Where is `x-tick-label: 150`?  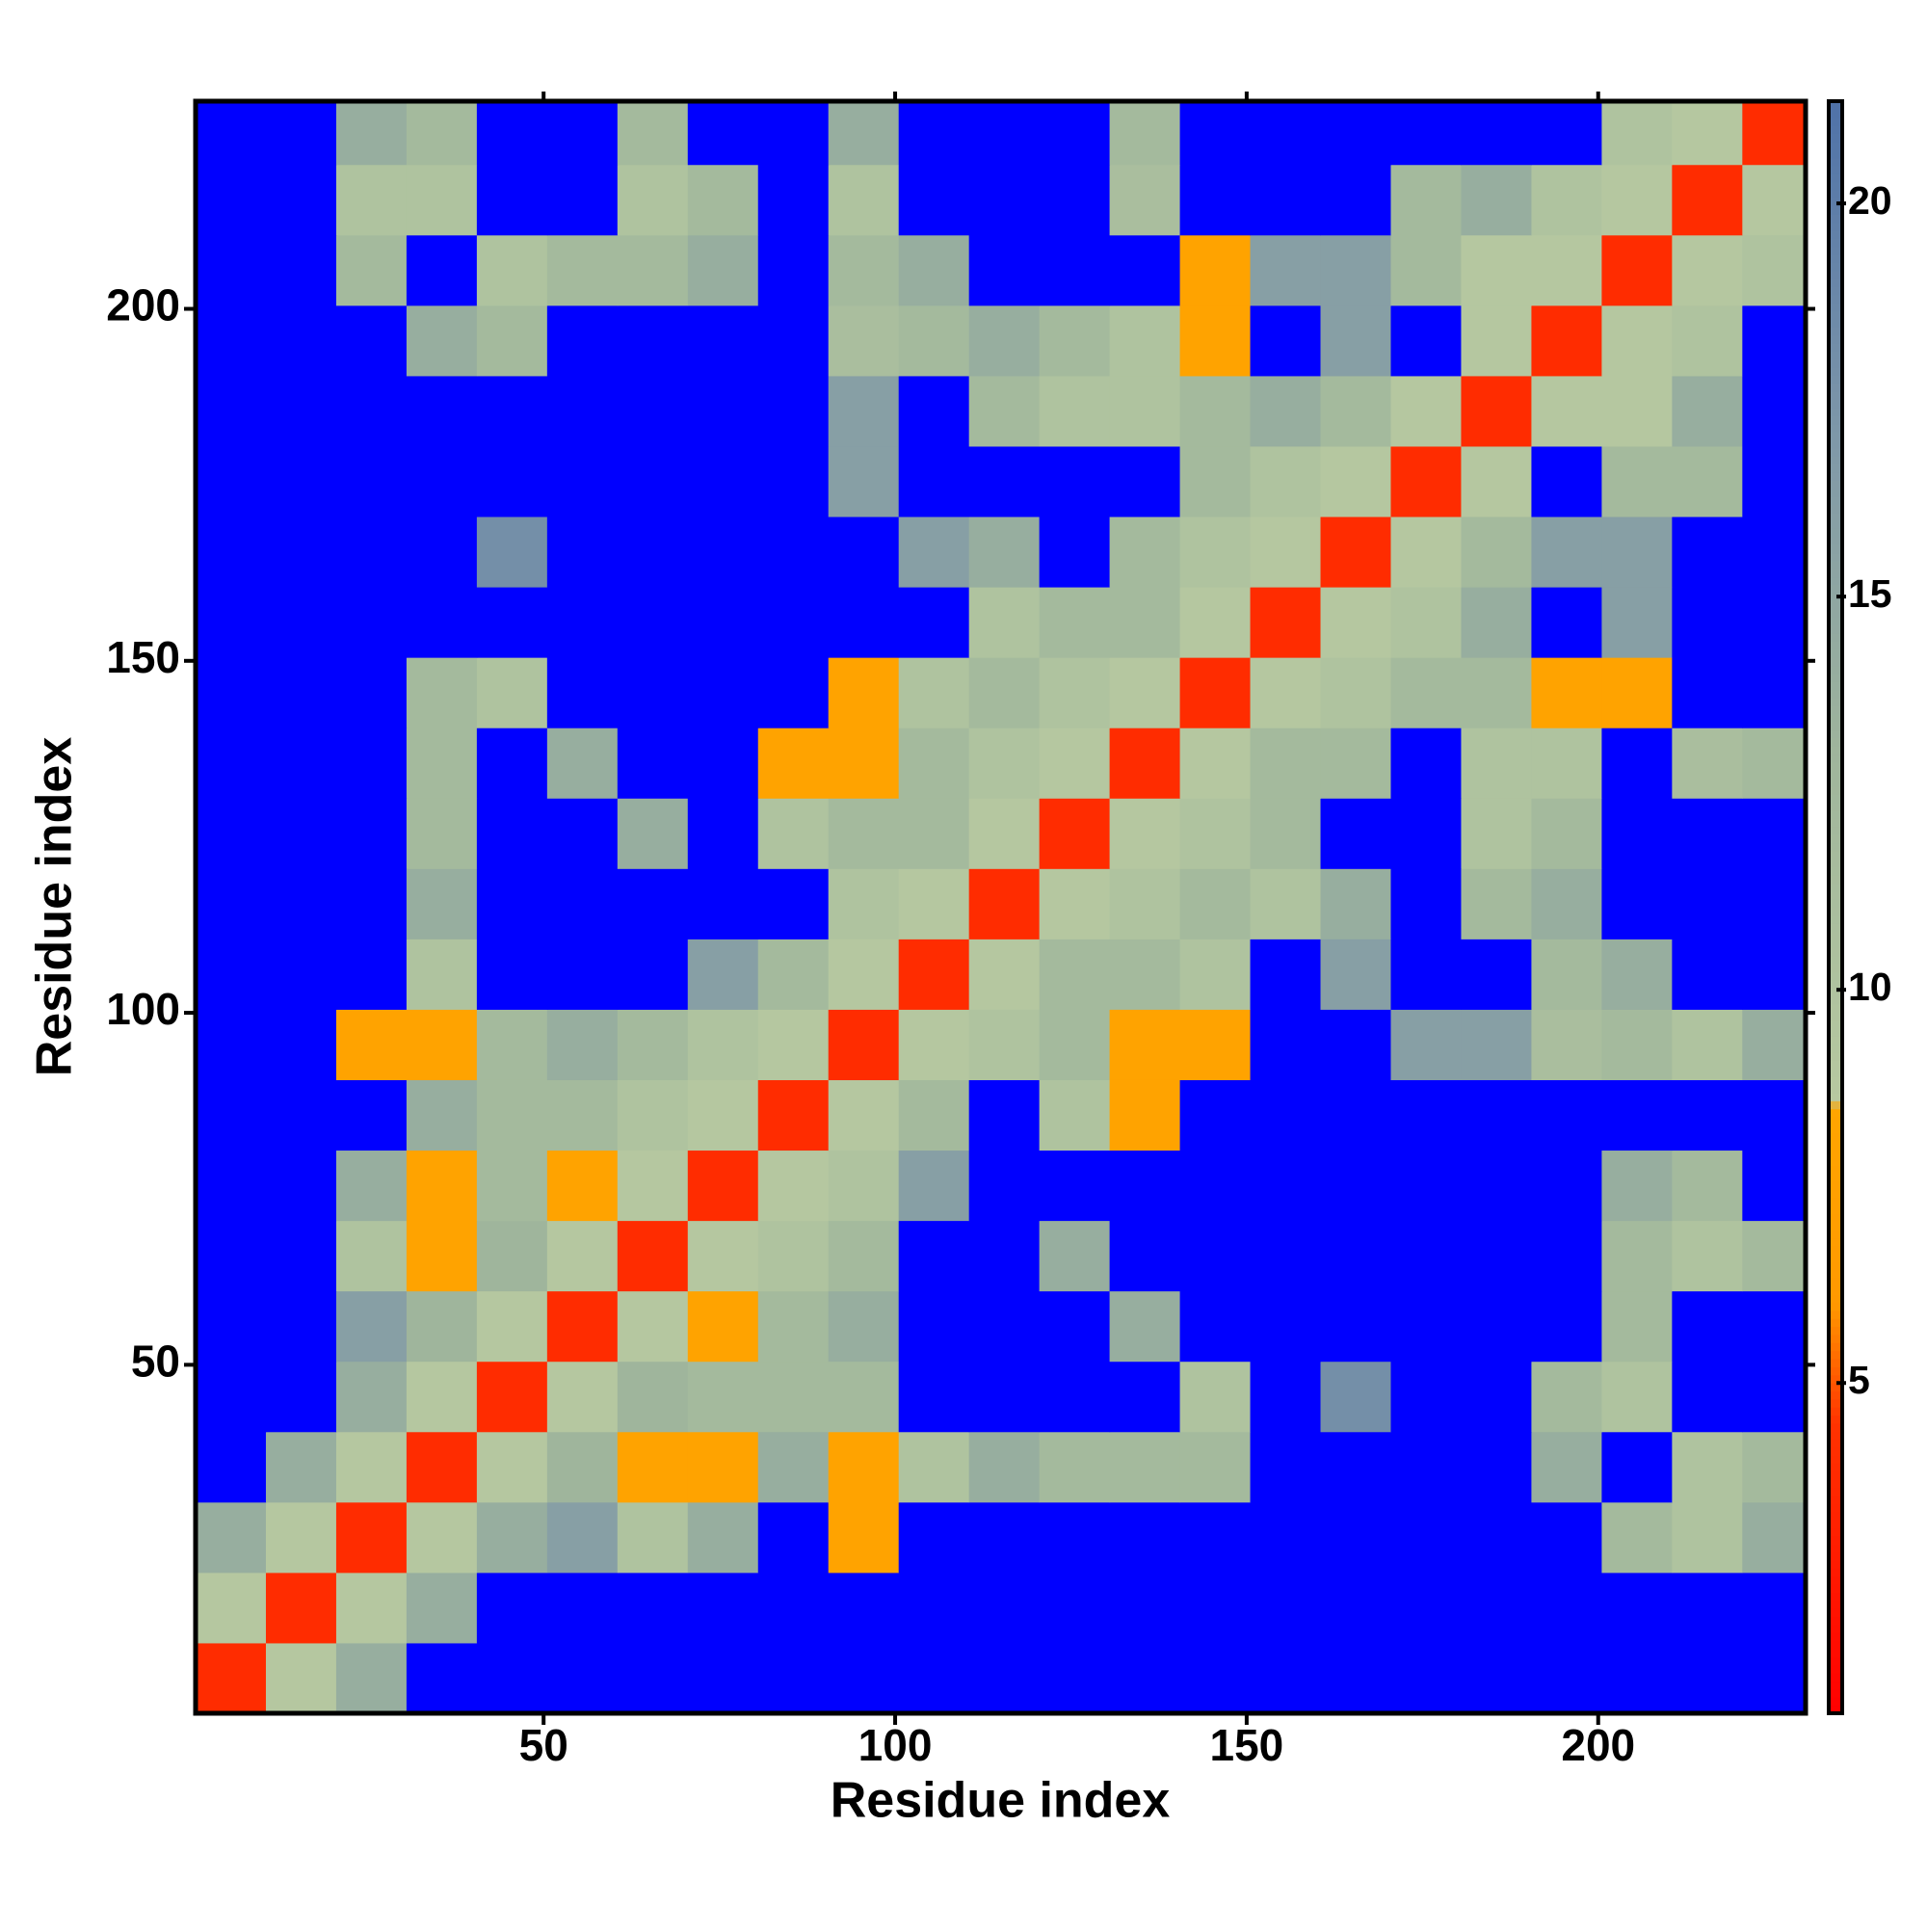
x-tick-label: 150 is located at coordinates (1247, 1745).